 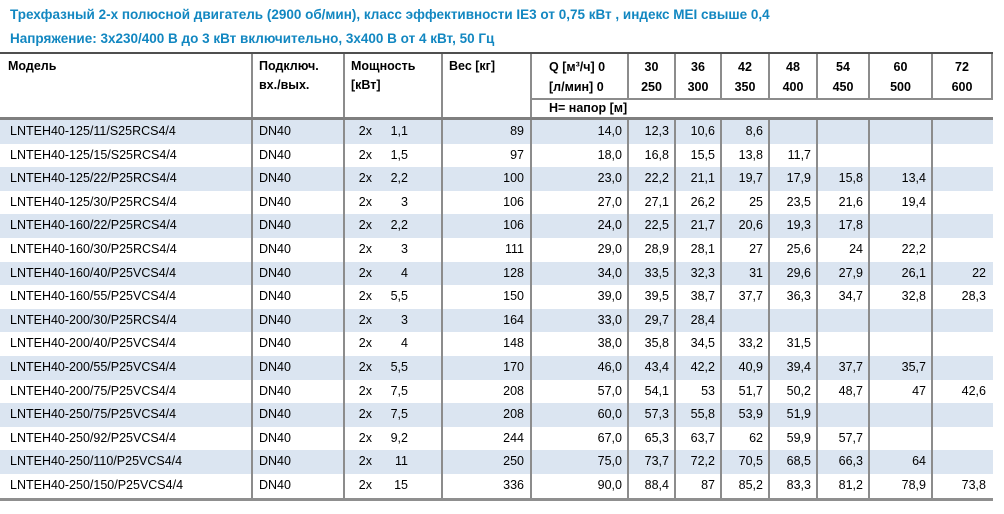 I want to click on head-row-label: Н= напор [м], so click(x=588, y=108).